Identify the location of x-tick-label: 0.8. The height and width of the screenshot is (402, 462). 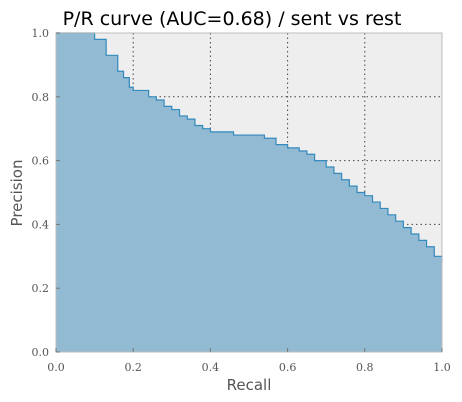
(365, 367).